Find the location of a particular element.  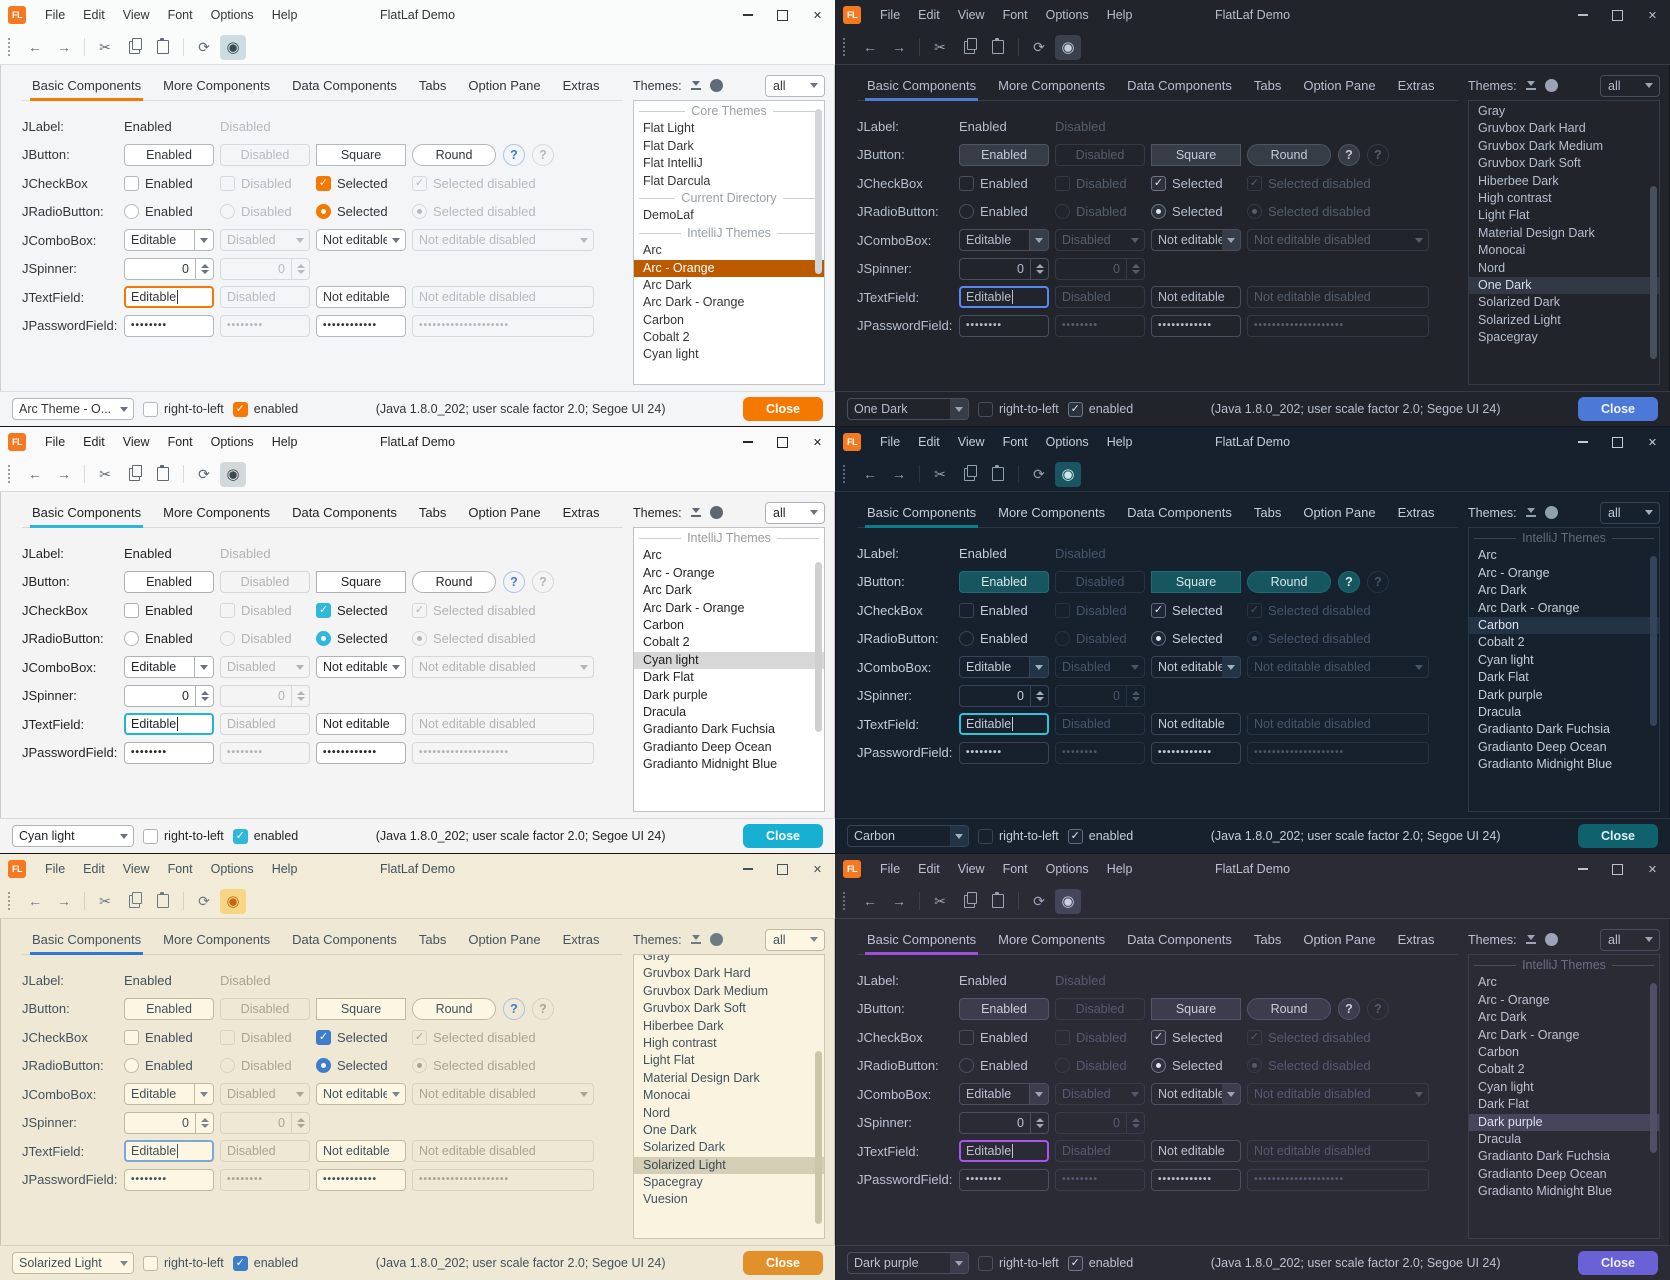

menu-edit: Edit is located at coordinates (94, 442).